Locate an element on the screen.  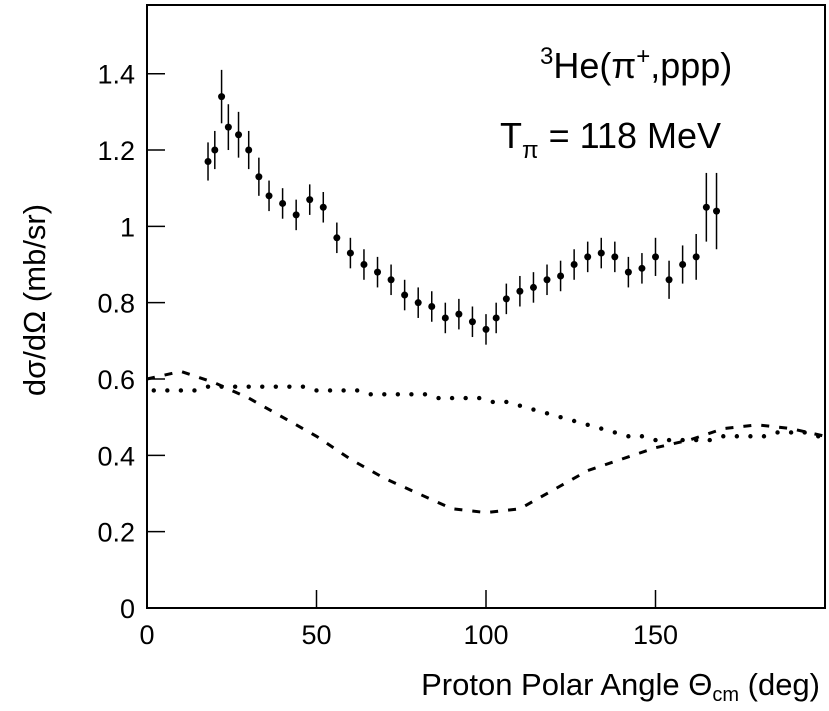
y-tick-label: 1.2 is located at coordinates (116, 151).